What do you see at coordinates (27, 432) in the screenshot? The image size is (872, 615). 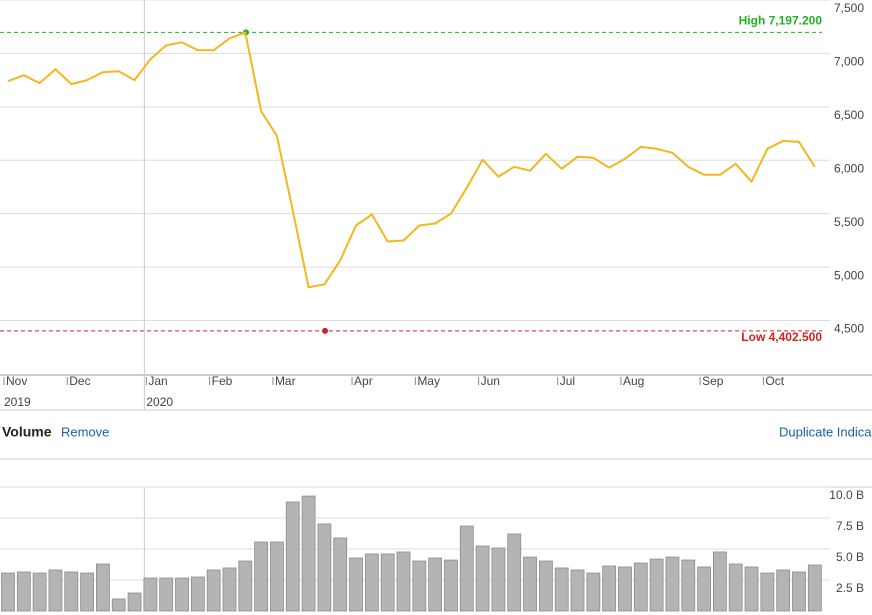 I see `volume-title: Volume` at bounding box center [27, 432].